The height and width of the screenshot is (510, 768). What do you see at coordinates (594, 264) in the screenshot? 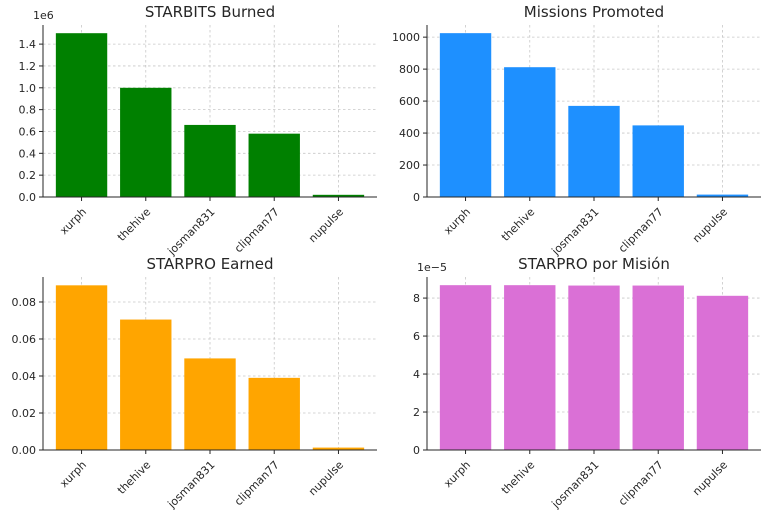
I see `chart-title: STARPRO por Misión` at bounding box center [594, 264].